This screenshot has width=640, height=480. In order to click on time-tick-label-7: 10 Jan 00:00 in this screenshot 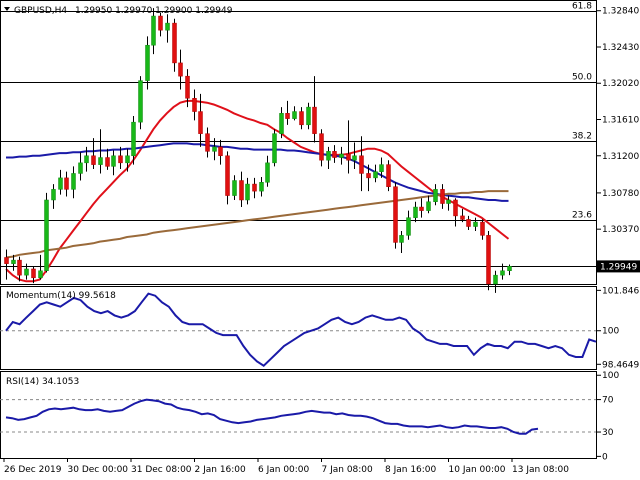, I will do `click(477, 470)`.